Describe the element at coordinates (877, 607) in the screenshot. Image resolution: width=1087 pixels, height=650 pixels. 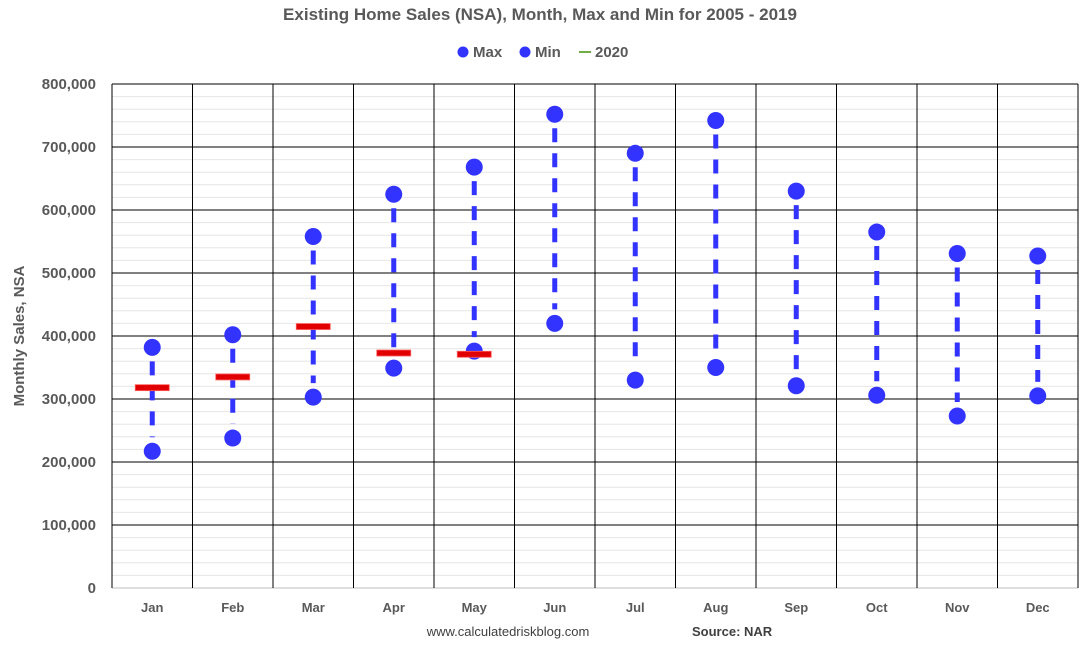
I see `x-tick-label: Oct` at that location.